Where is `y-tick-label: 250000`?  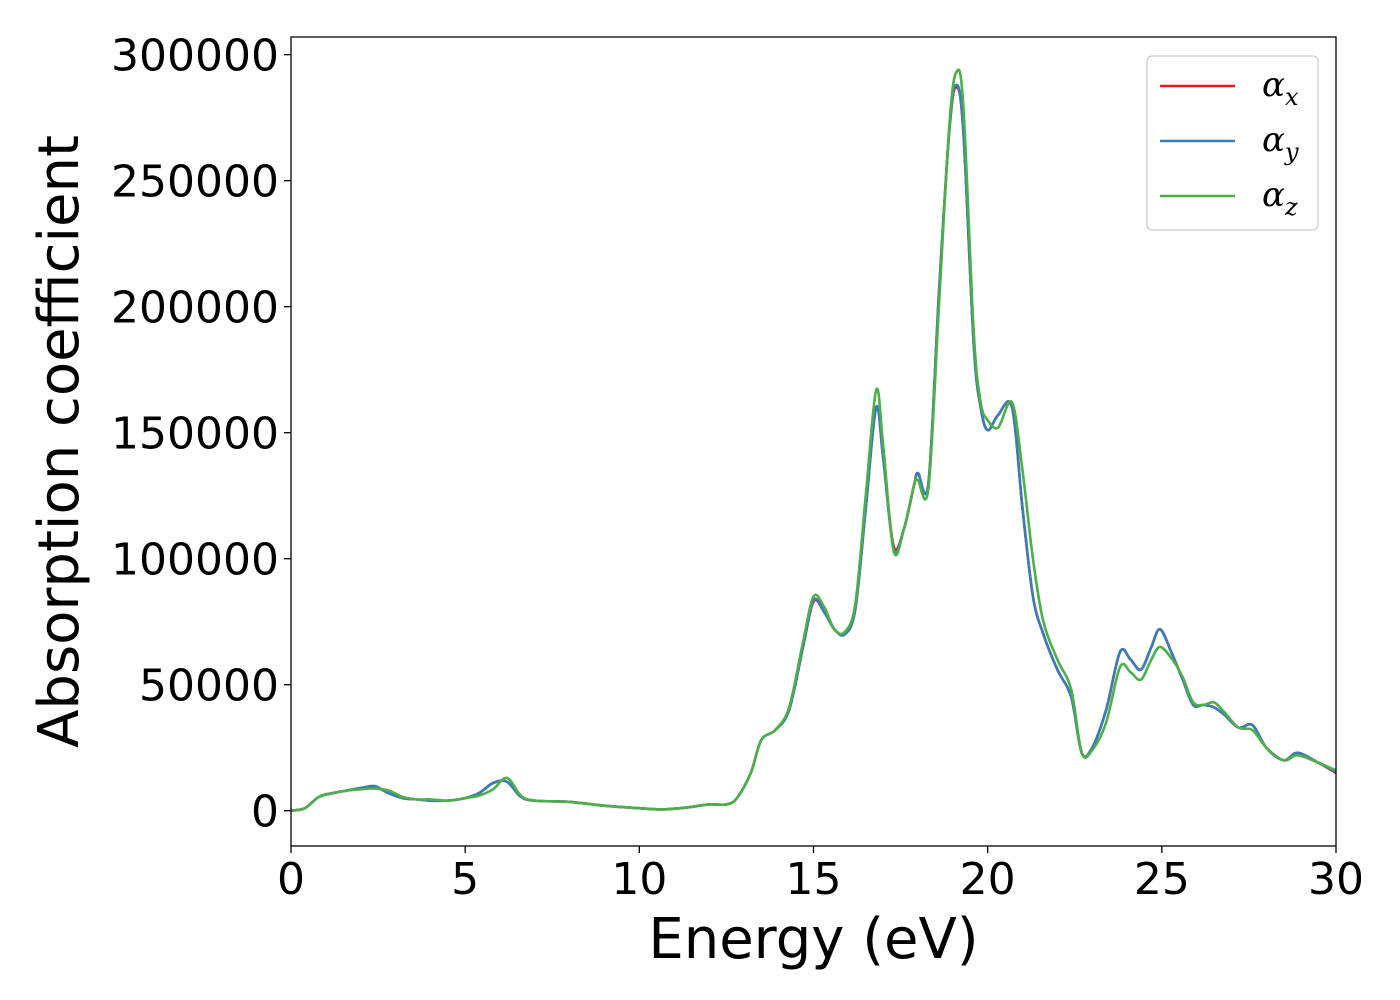 y-tick-label: 250000 is located at coordinates (195, 182).